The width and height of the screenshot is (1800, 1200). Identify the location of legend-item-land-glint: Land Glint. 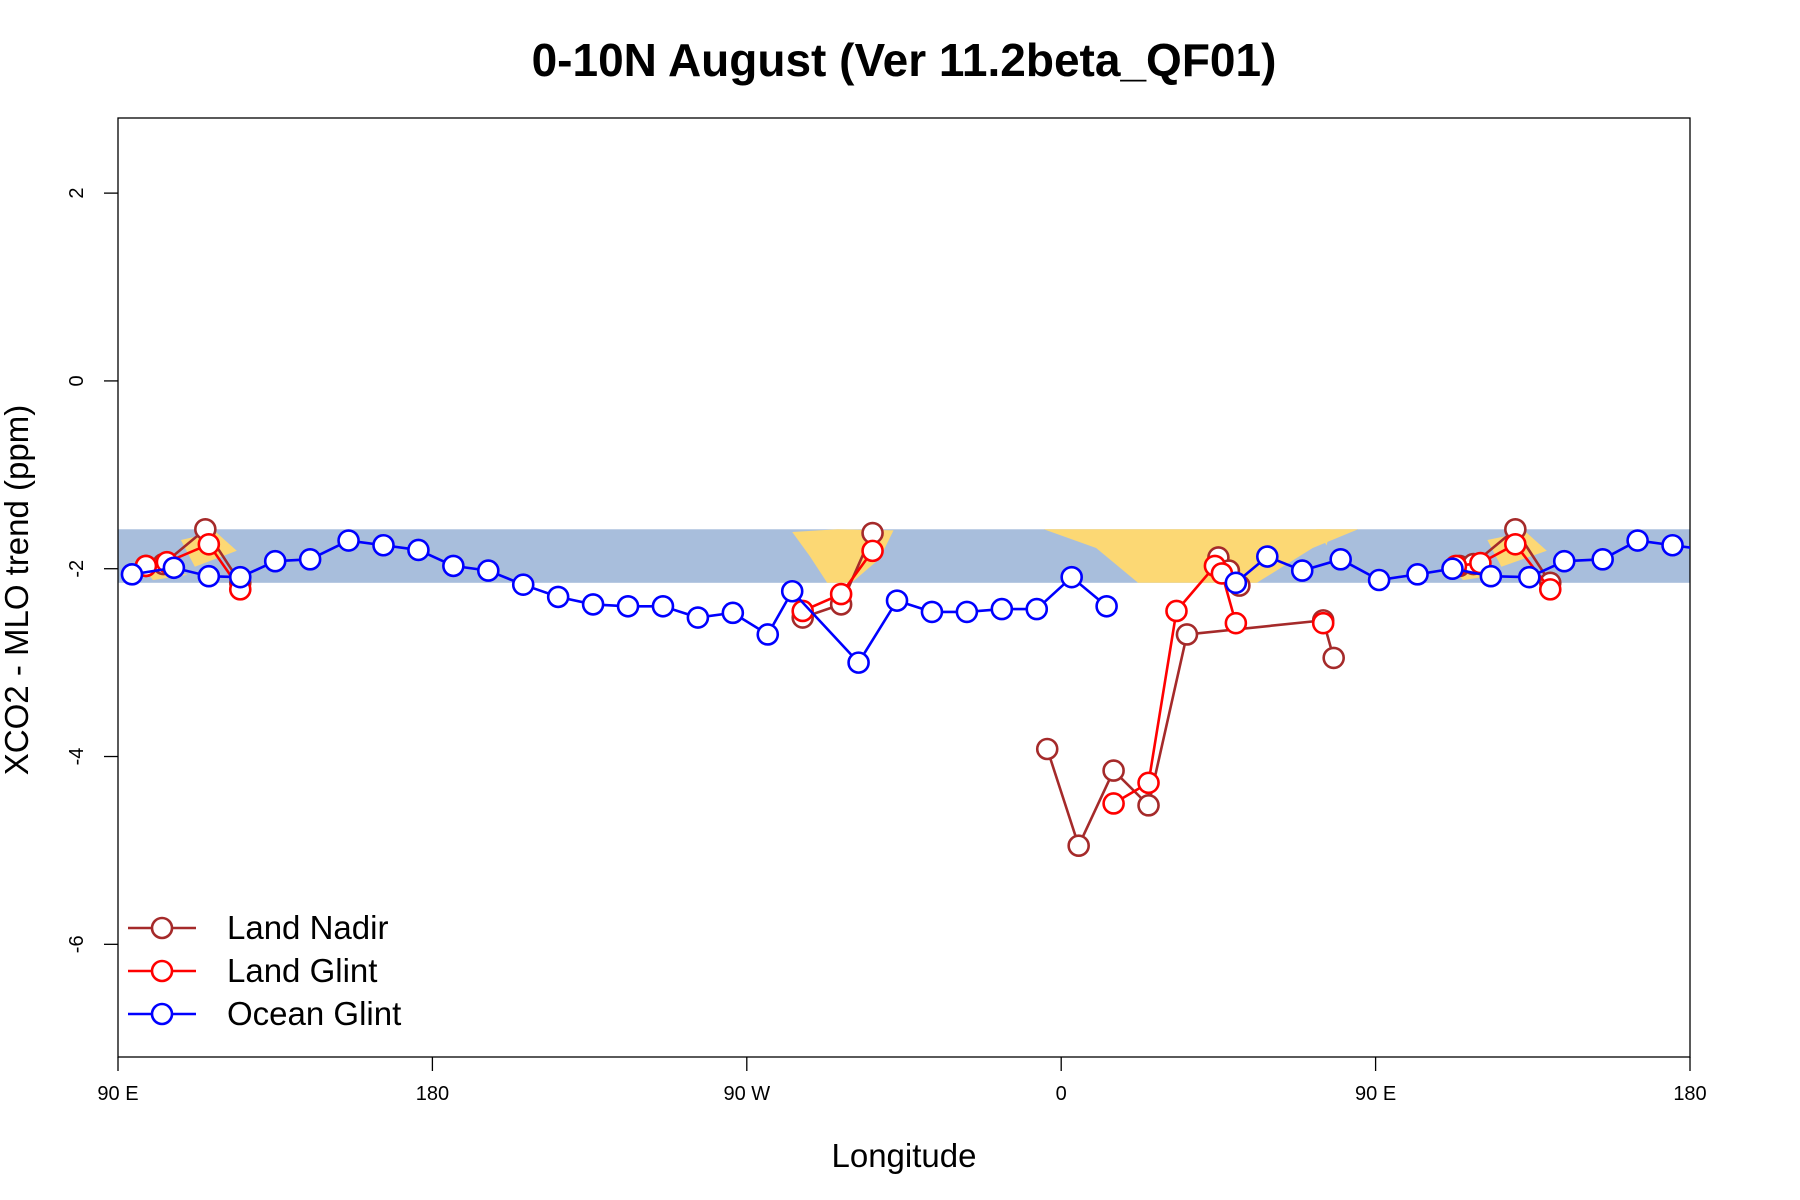
(252, 970).